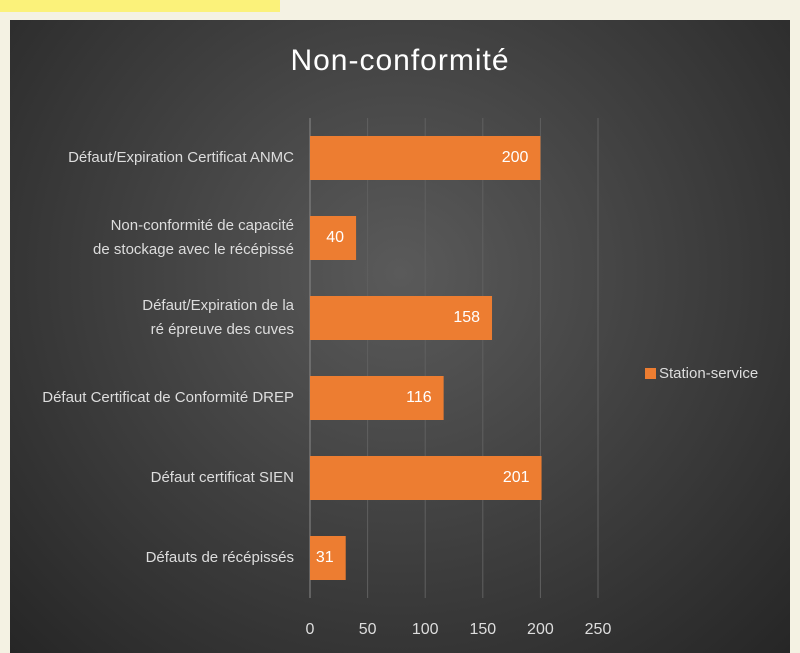 The height and width of the screenshot is (653, 800). What do you see at coordinates (140, 6) in the screenshot?
I see `highlight` at bounding box center [140, 6].